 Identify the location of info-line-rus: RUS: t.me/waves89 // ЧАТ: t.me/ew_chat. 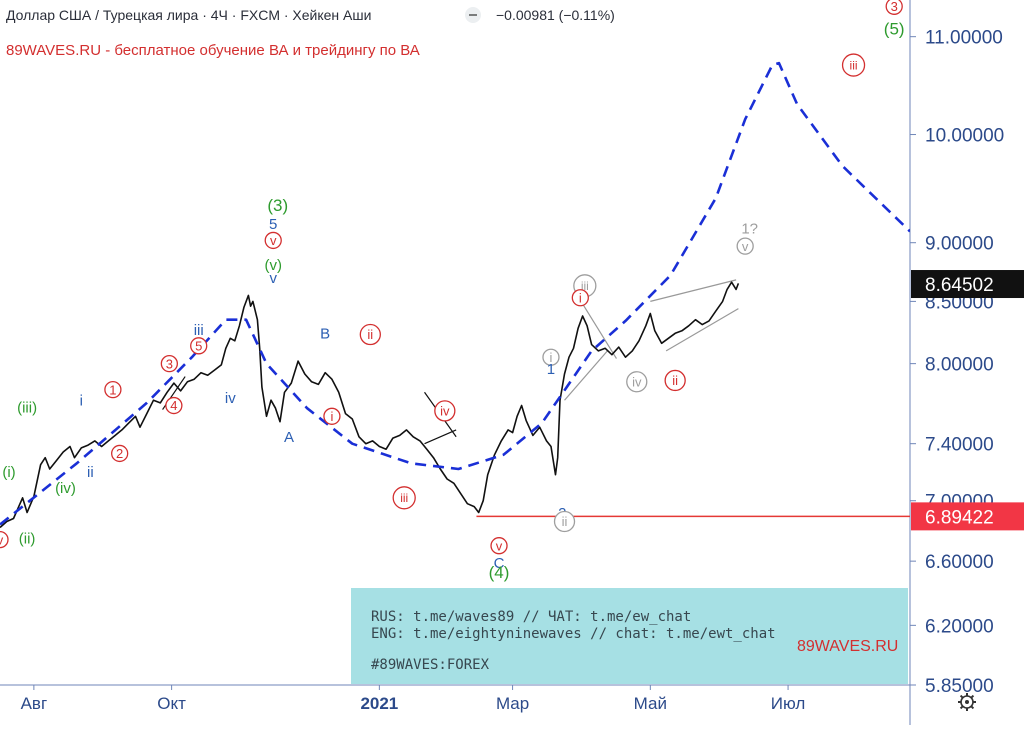
(531, 617).